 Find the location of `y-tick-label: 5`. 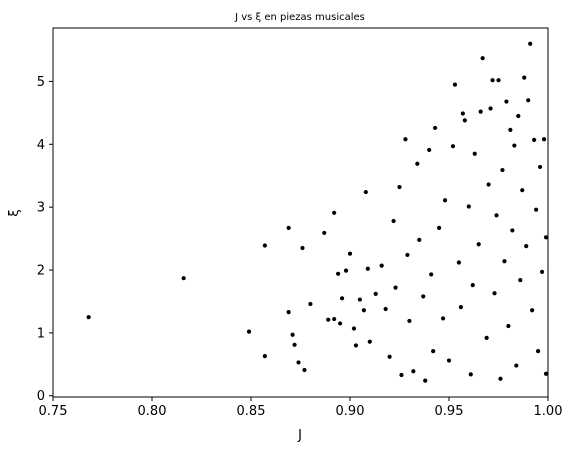

y-tick-label: 5 is located at coordinates (41, 82).